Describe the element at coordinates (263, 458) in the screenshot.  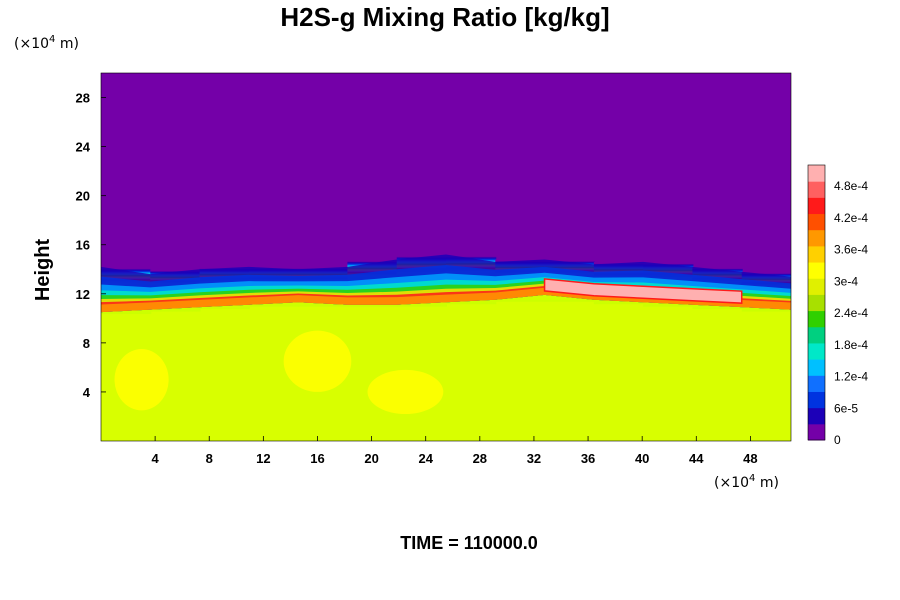
I see `x-tick-label: 12` at that location.